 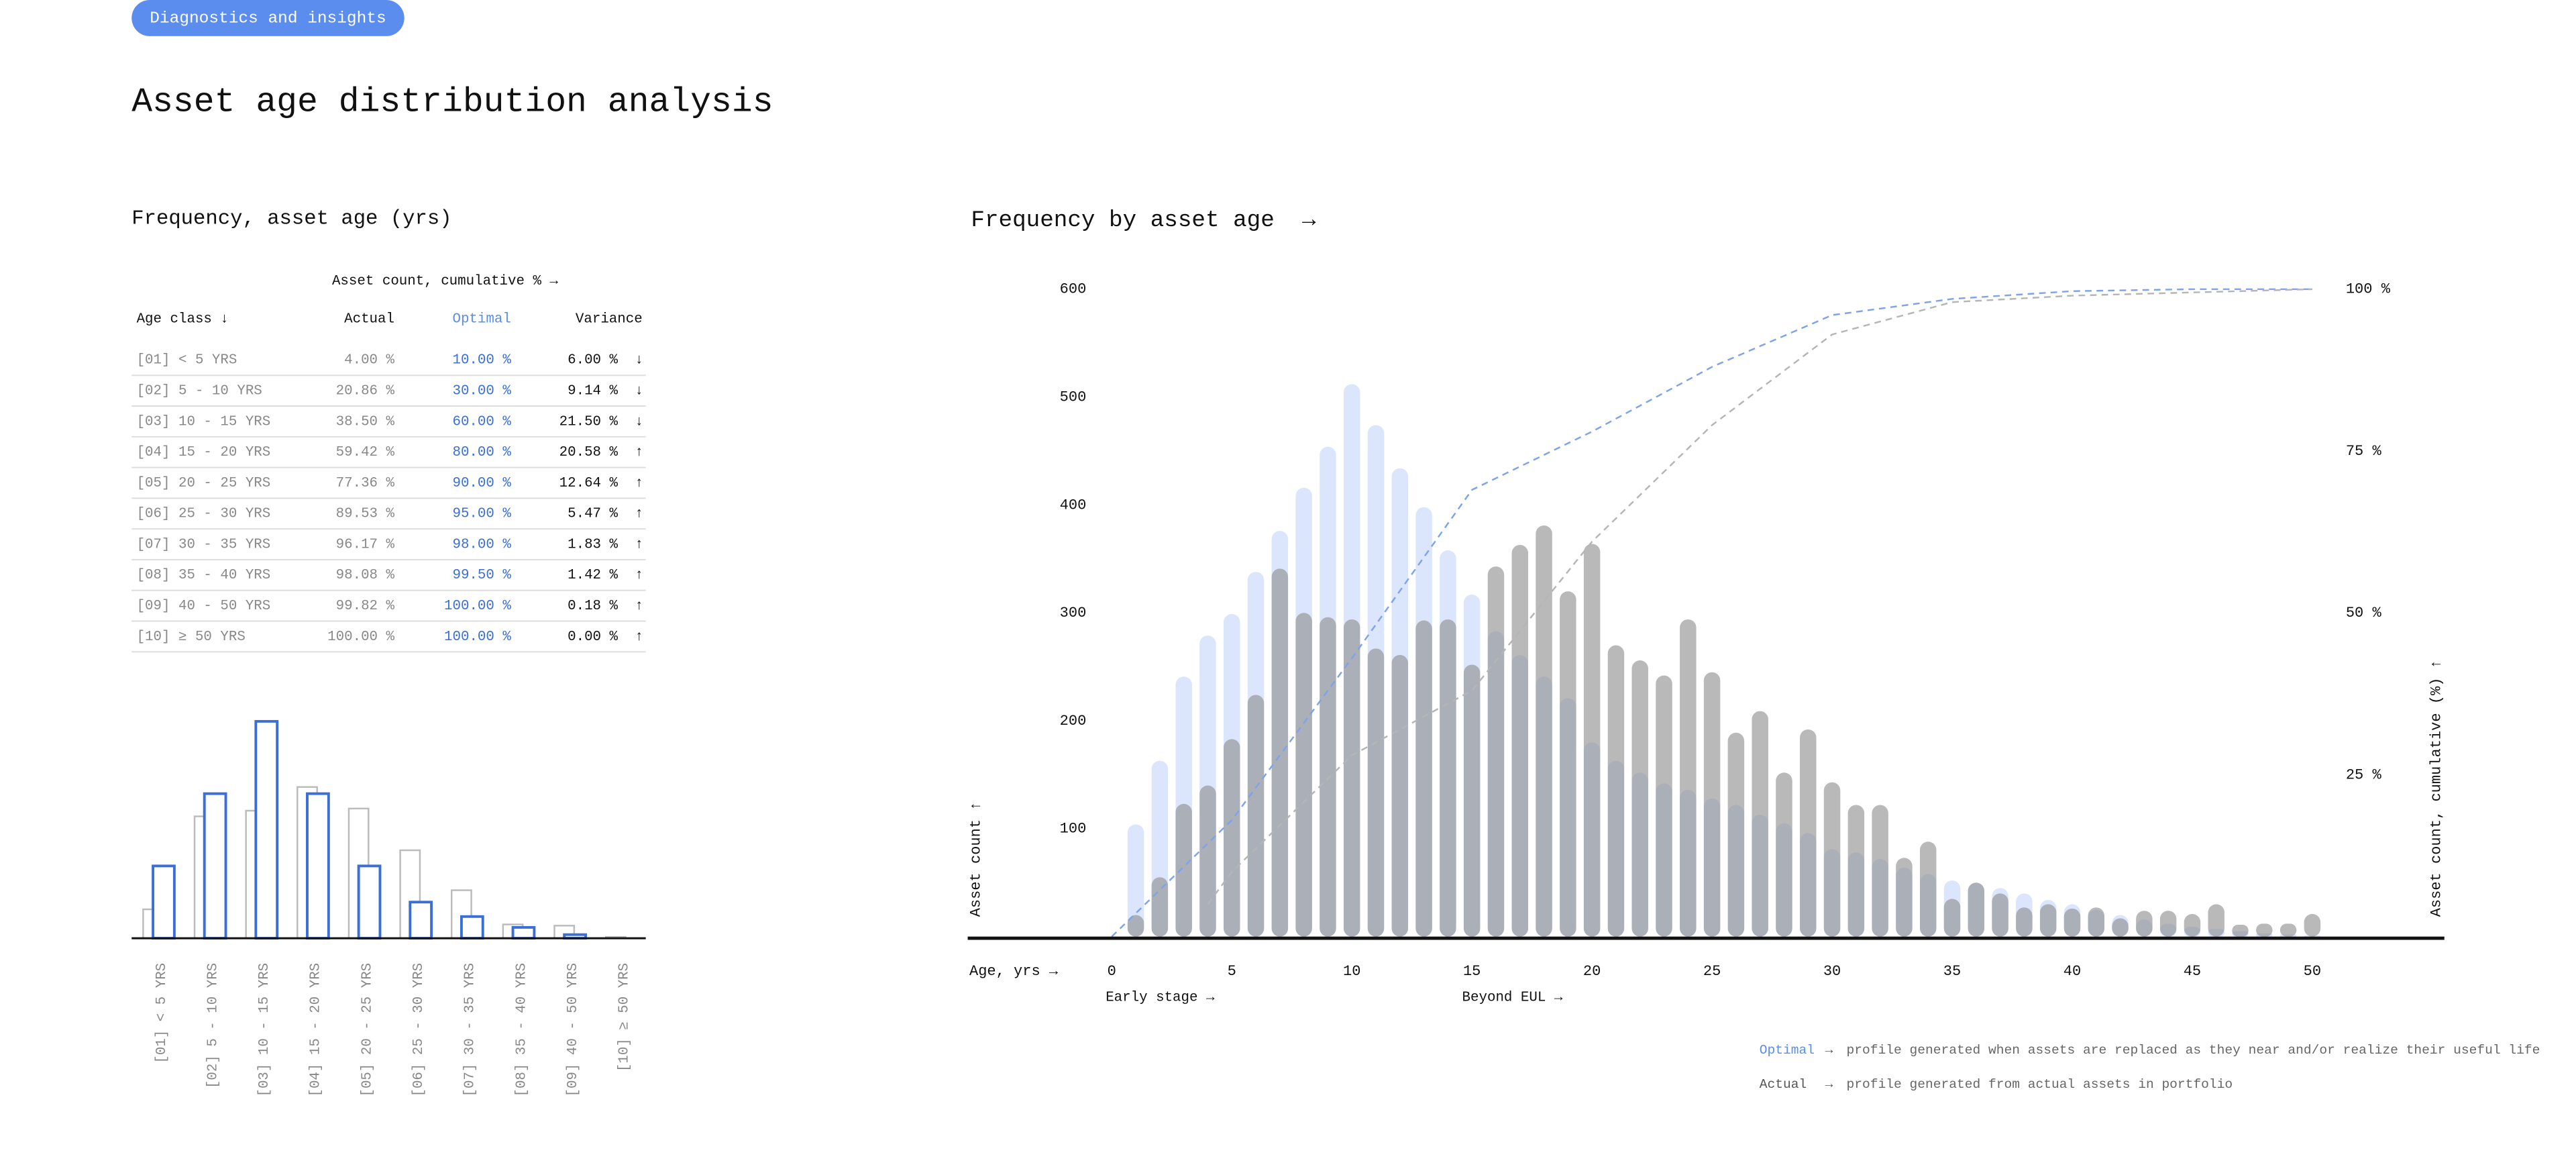 What do you see at coordinates (2072, 971) in the screenshot?
I see `x-tick-label: 40` at bounding box center [2072, 971].